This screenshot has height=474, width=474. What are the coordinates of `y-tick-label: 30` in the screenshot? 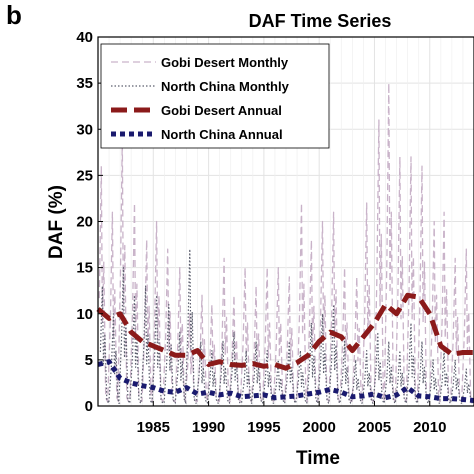 It's located at (84, 129).